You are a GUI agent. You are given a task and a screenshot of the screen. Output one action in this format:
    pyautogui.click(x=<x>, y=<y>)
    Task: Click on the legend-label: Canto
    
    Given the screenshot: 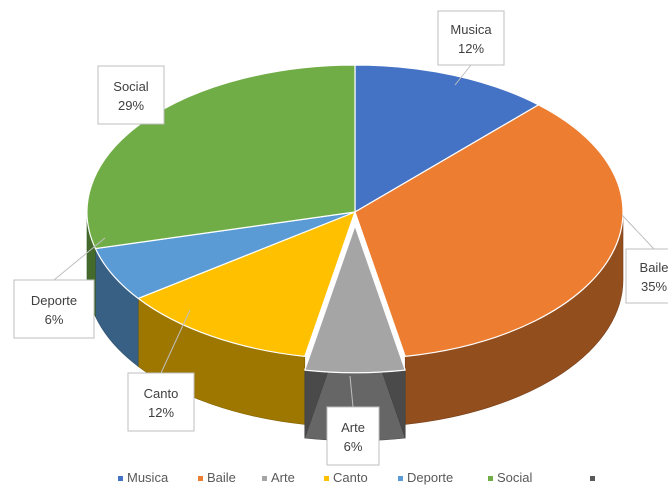 What is the action you would take?
    pyautogui.click(x=350, y=477)
    